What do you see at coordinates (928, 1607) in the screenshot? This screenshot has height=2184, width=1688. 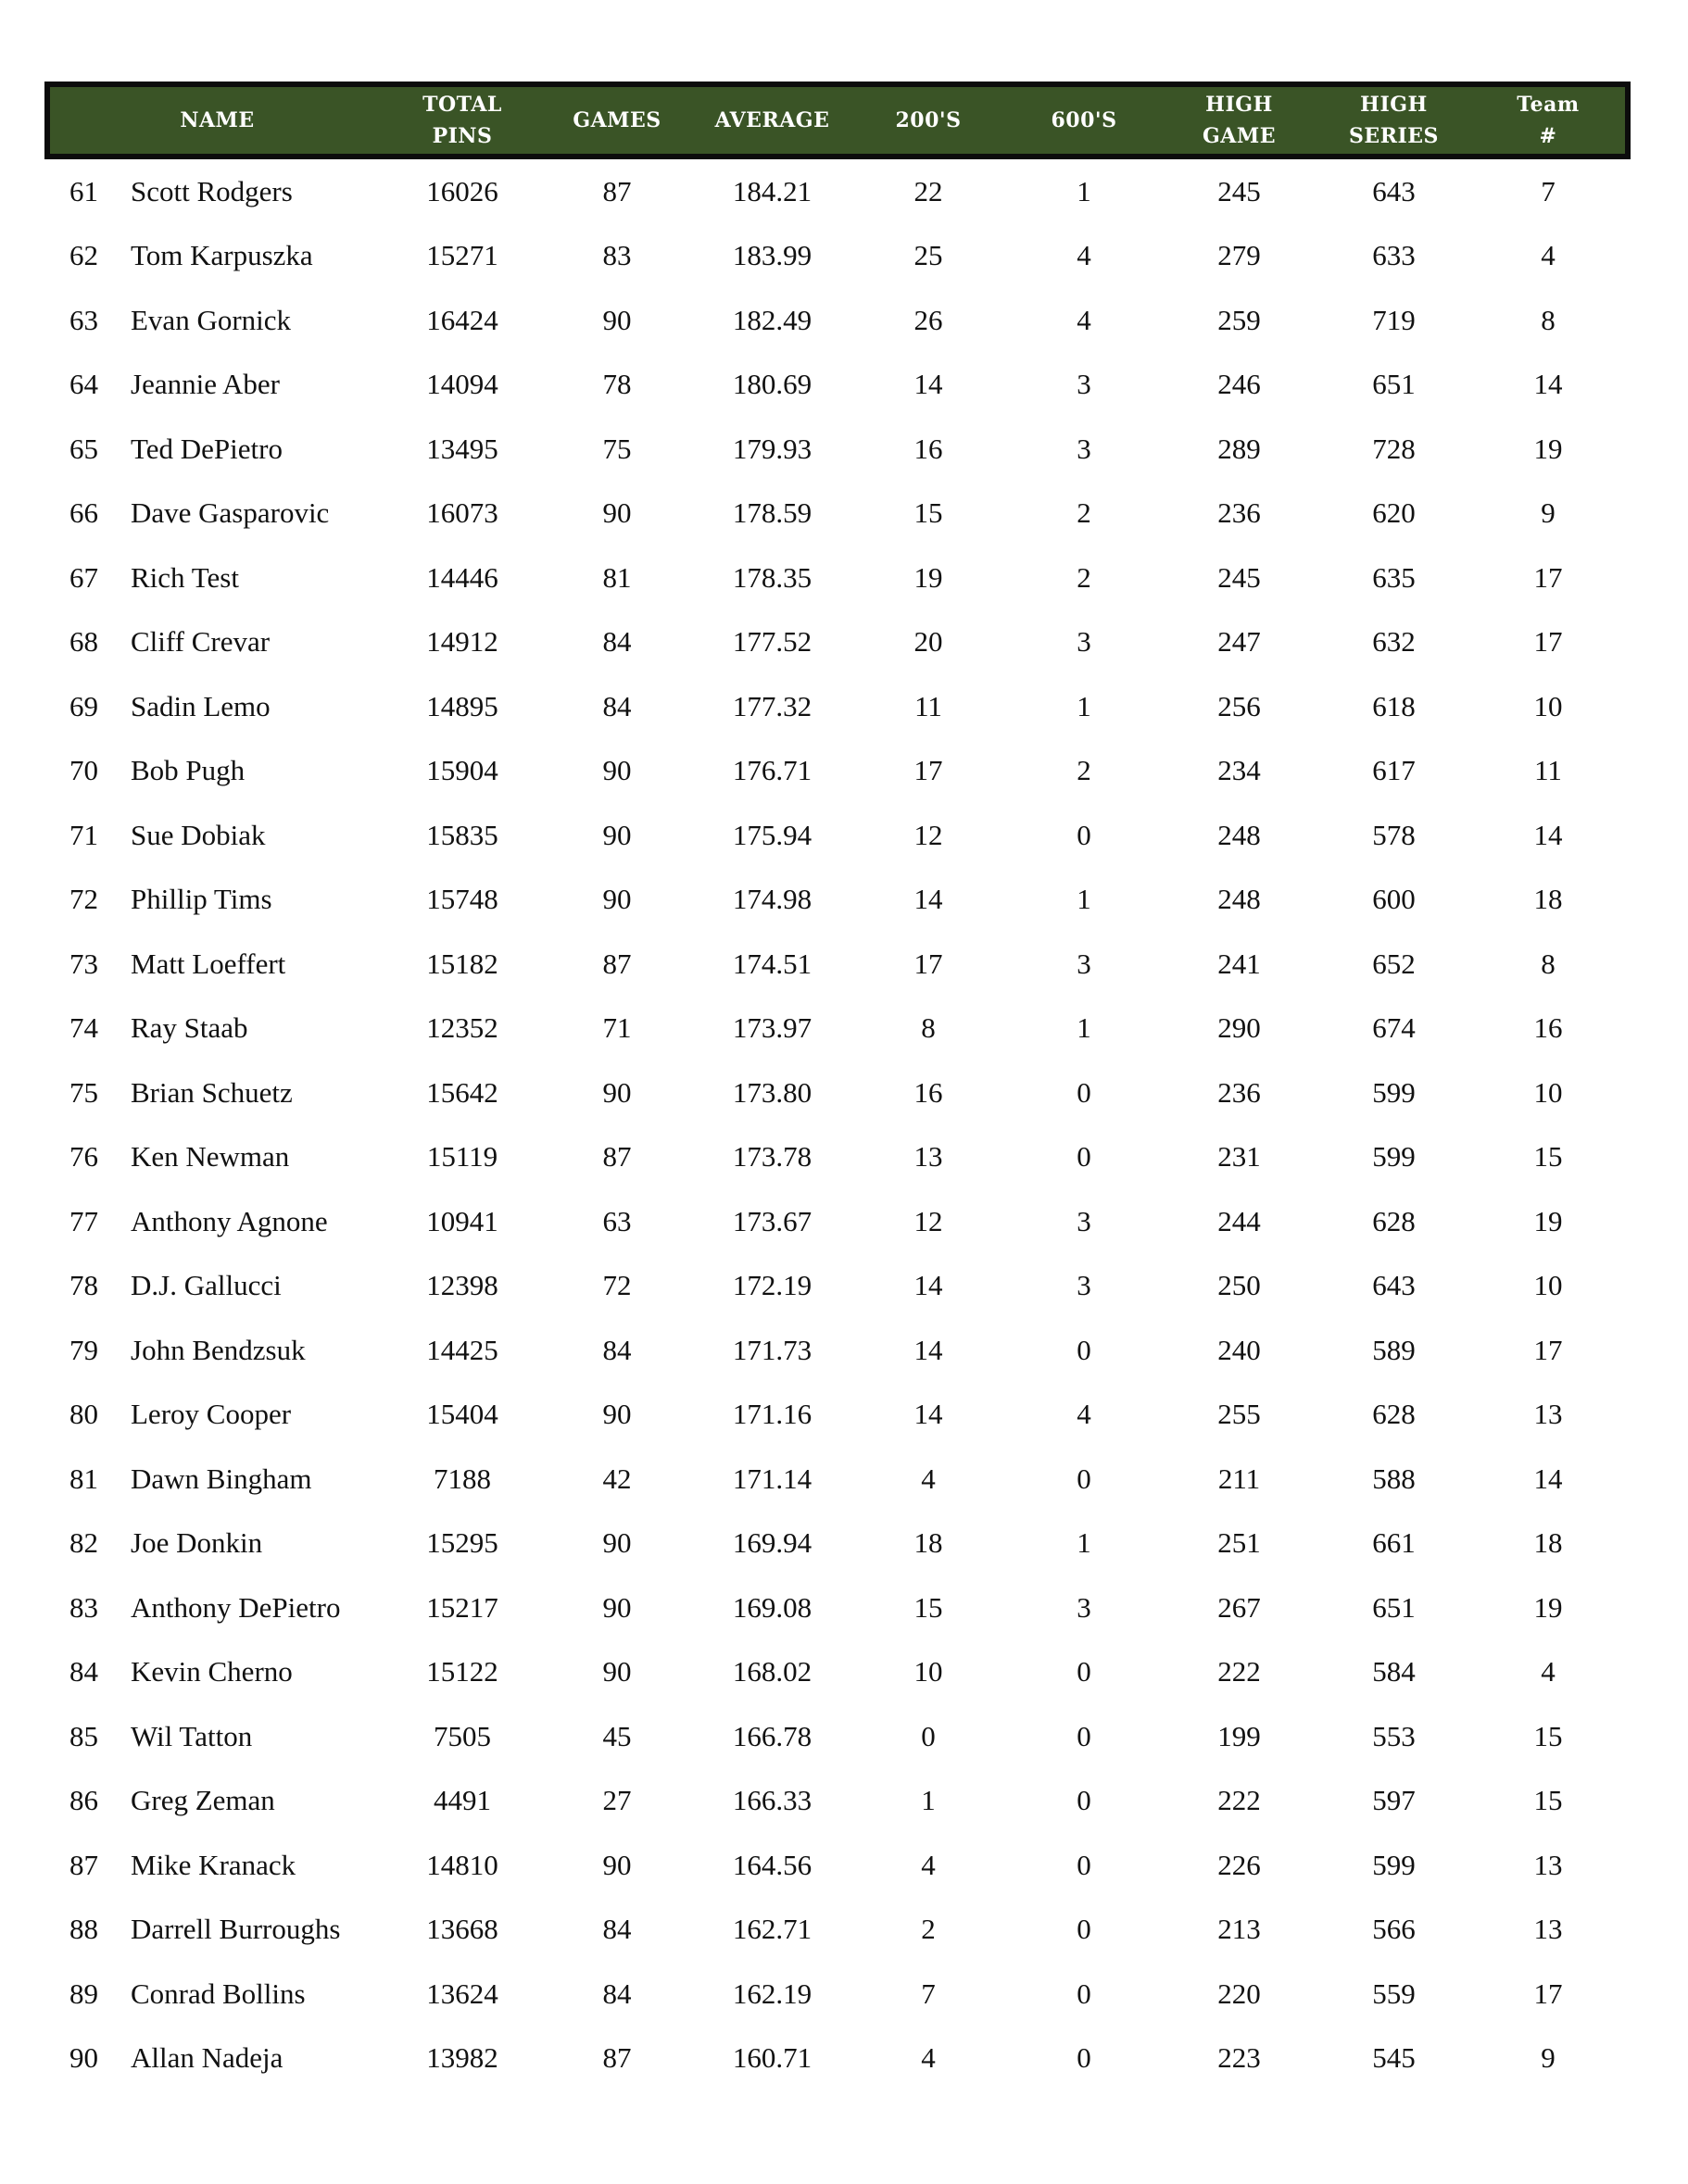 I see `200s-cell: 15` at bounding box center [928, 1607].